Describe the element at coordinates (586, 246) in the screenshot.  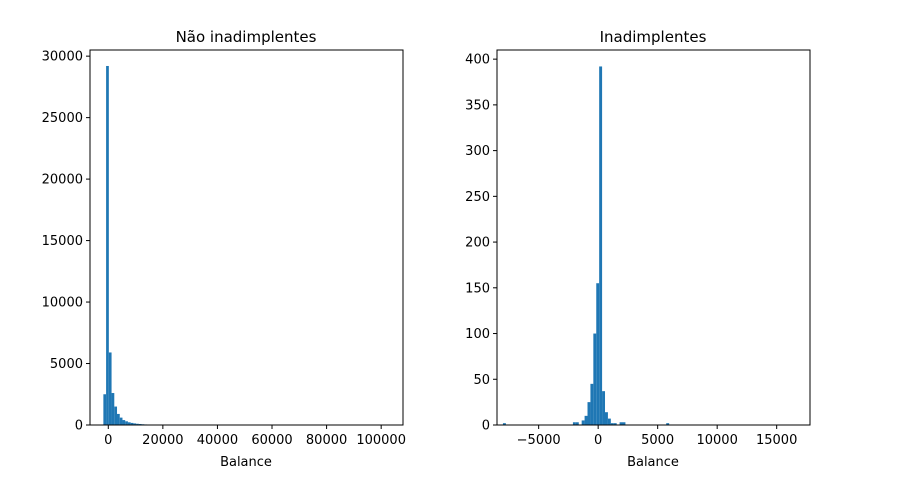
I see `bars` at that location.